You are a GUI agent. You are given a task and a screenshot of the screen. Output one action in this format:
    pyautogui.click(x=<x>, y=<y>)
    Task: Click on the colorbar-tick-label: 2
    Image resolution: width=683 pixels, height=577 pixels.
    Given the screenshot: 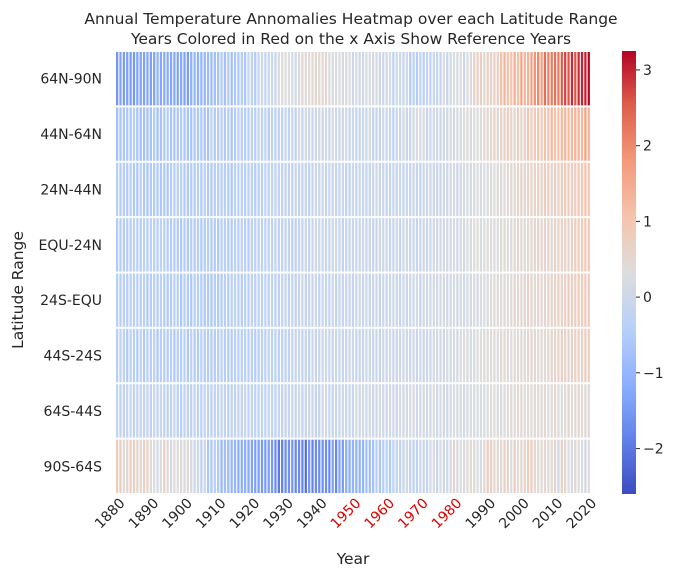 What is the action you would take?
    pyautogui.click(x=647, y=147)
    